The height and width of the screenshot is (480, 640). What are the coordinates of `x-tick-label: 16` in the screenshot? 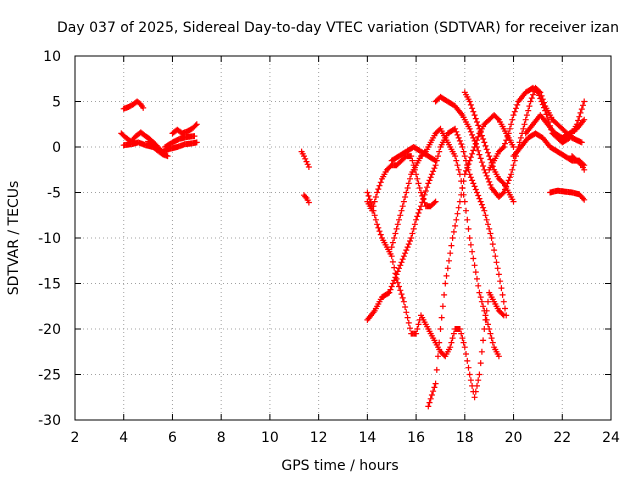 It's located at (416, 438).